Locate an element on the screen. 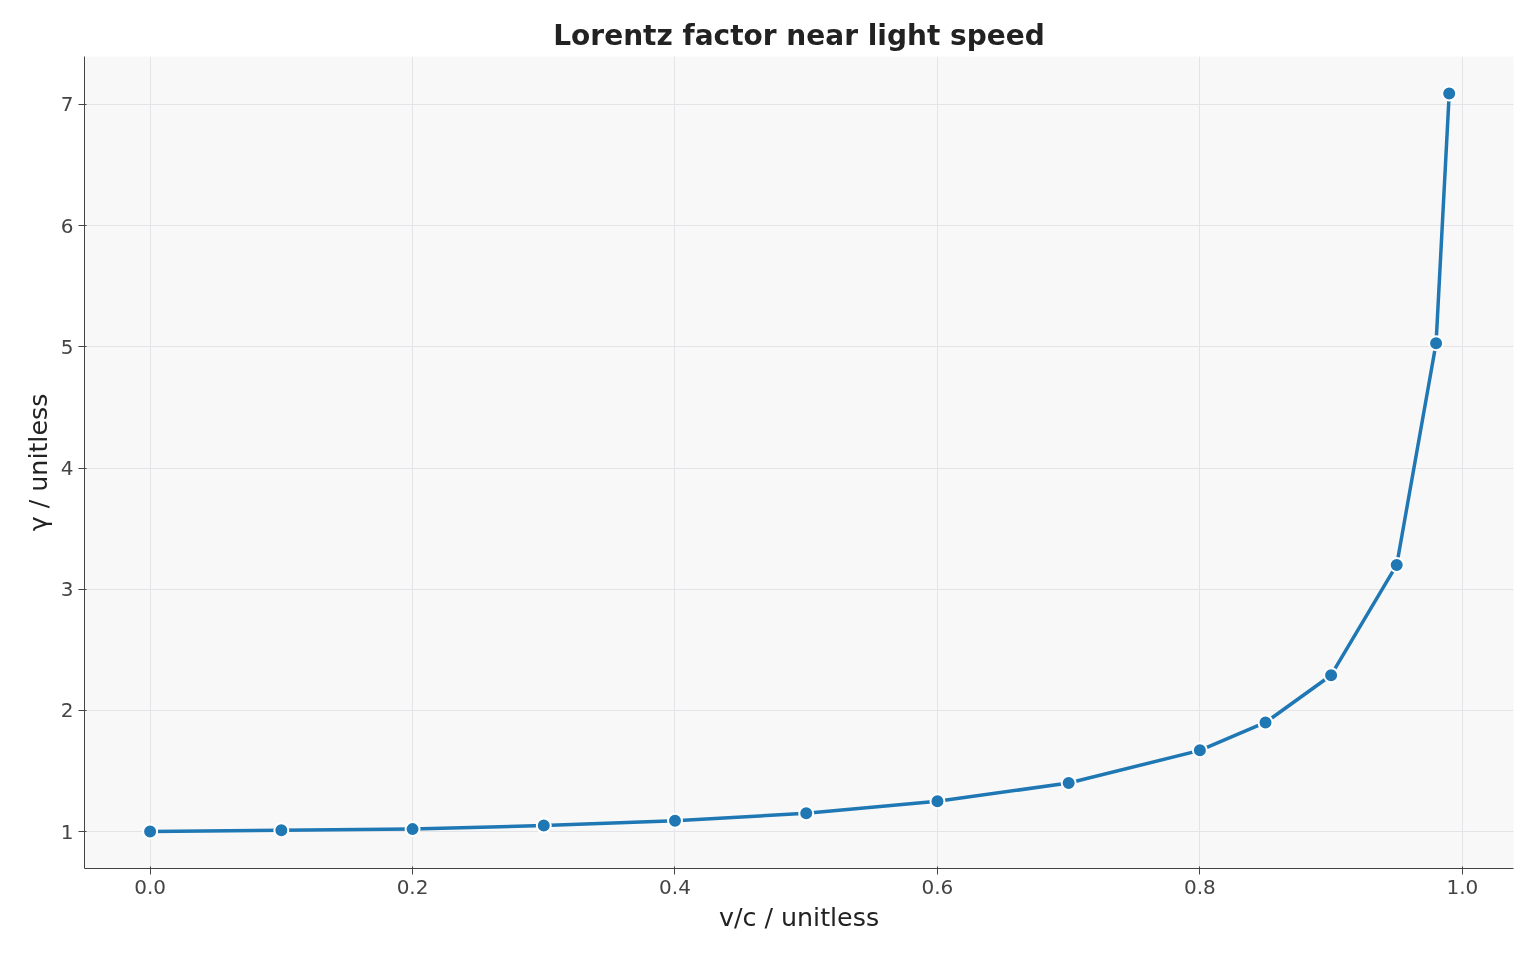 This screenshot has height=960, width=1520. x-tick-label: 0.8 is located at coordinates (1199, 886).